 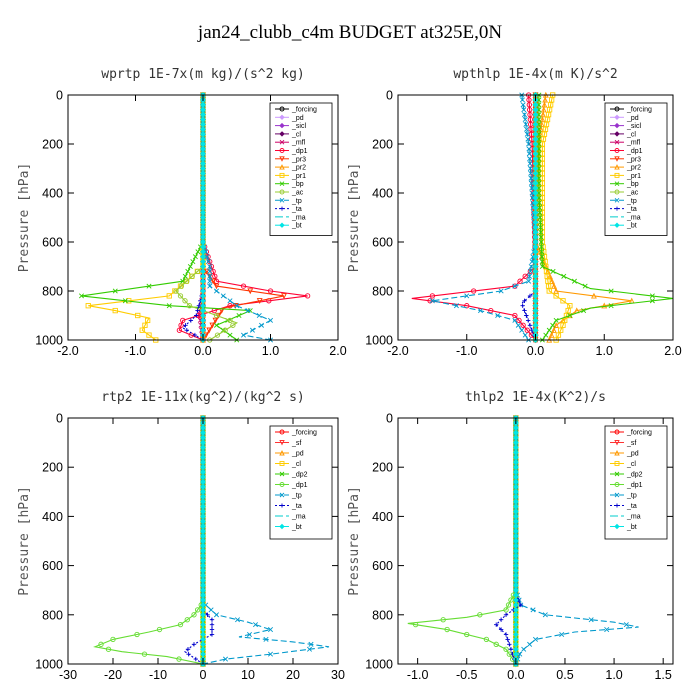 What do you see at coordinates (289, 453) in the screenshot?
I see `legend-item: _pd` at bounding box center [289, 453].